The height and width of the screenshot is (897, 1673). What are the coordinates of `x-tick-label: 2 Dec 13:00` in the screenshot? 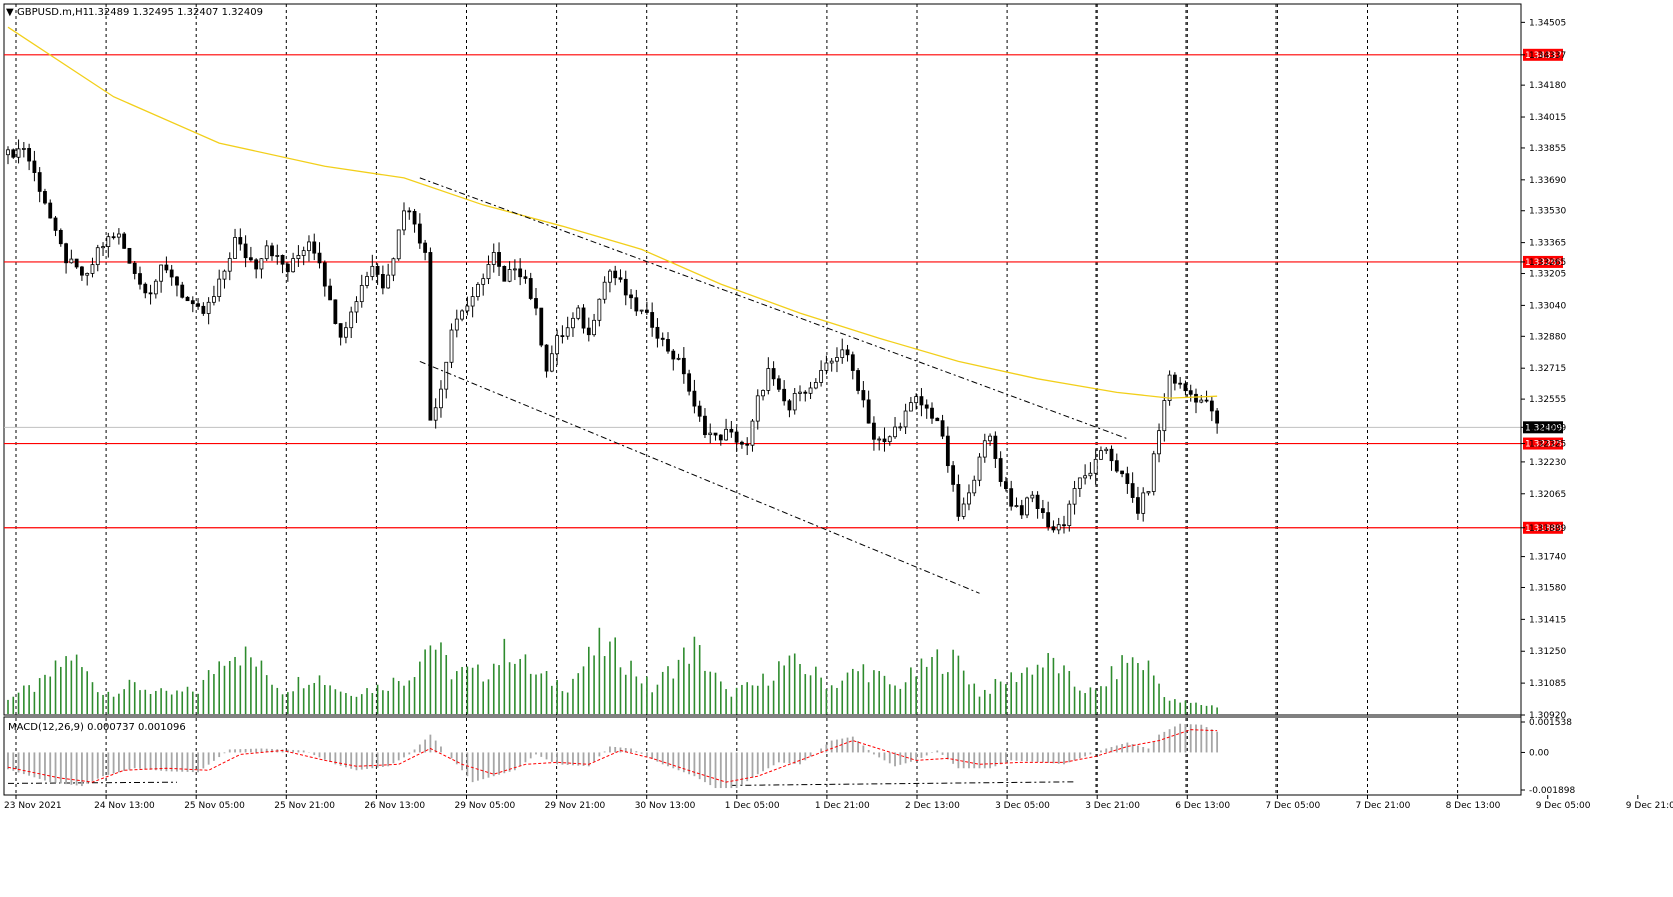 It's located at (932, 806).